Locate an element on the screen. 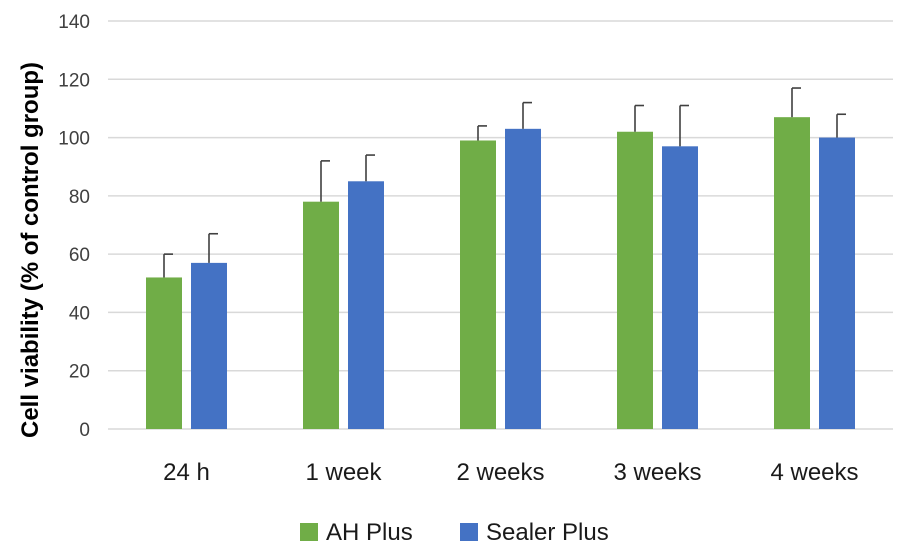 The image size is (907, 545). x-axis-category-labels: 24 h 1 week 2 weeks 3 weeks 4 weeks is located at coordinates (510, 472).